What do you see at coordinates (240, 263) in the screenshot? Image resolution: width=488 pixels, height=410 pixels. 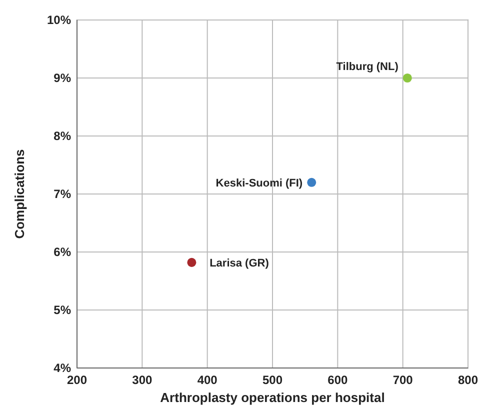 I see `series-label: Larisa (GR)` at bounding box center [240, 263].